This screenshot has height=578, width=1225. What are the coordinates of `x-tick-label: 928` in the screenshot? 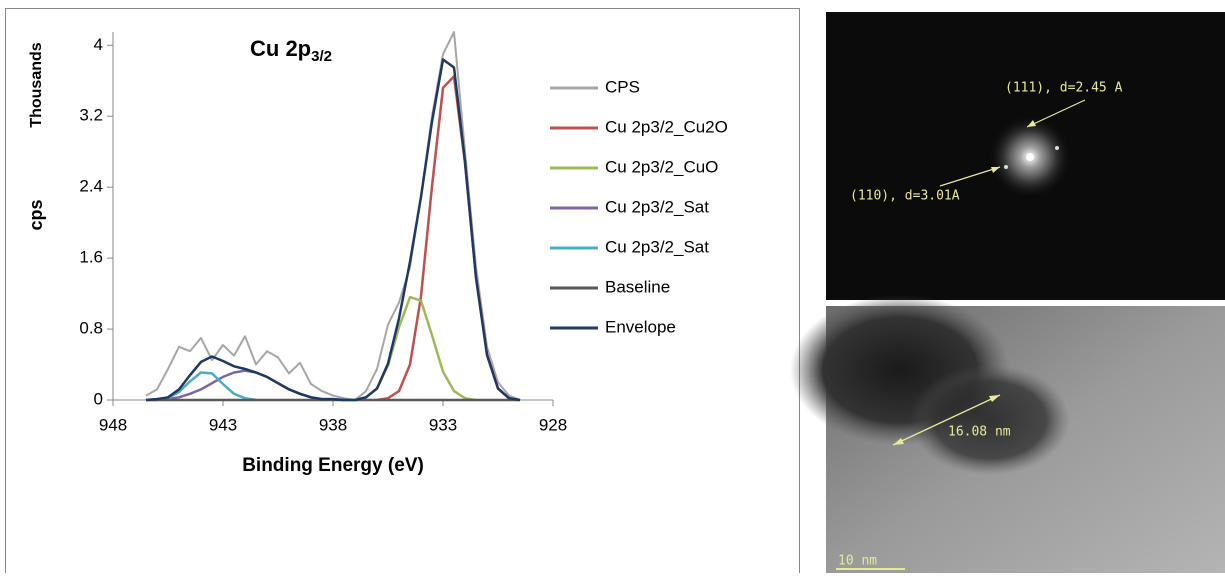 It's located at (553, 424).